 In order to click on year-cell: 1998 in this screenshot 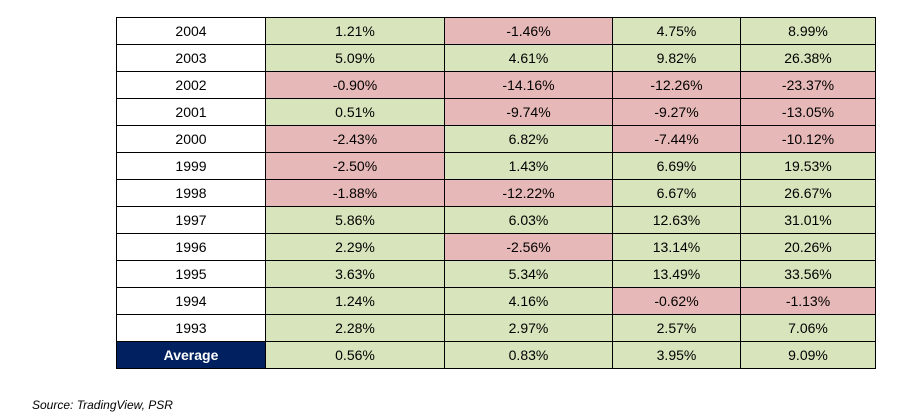, I will do `click(191, 193)`.